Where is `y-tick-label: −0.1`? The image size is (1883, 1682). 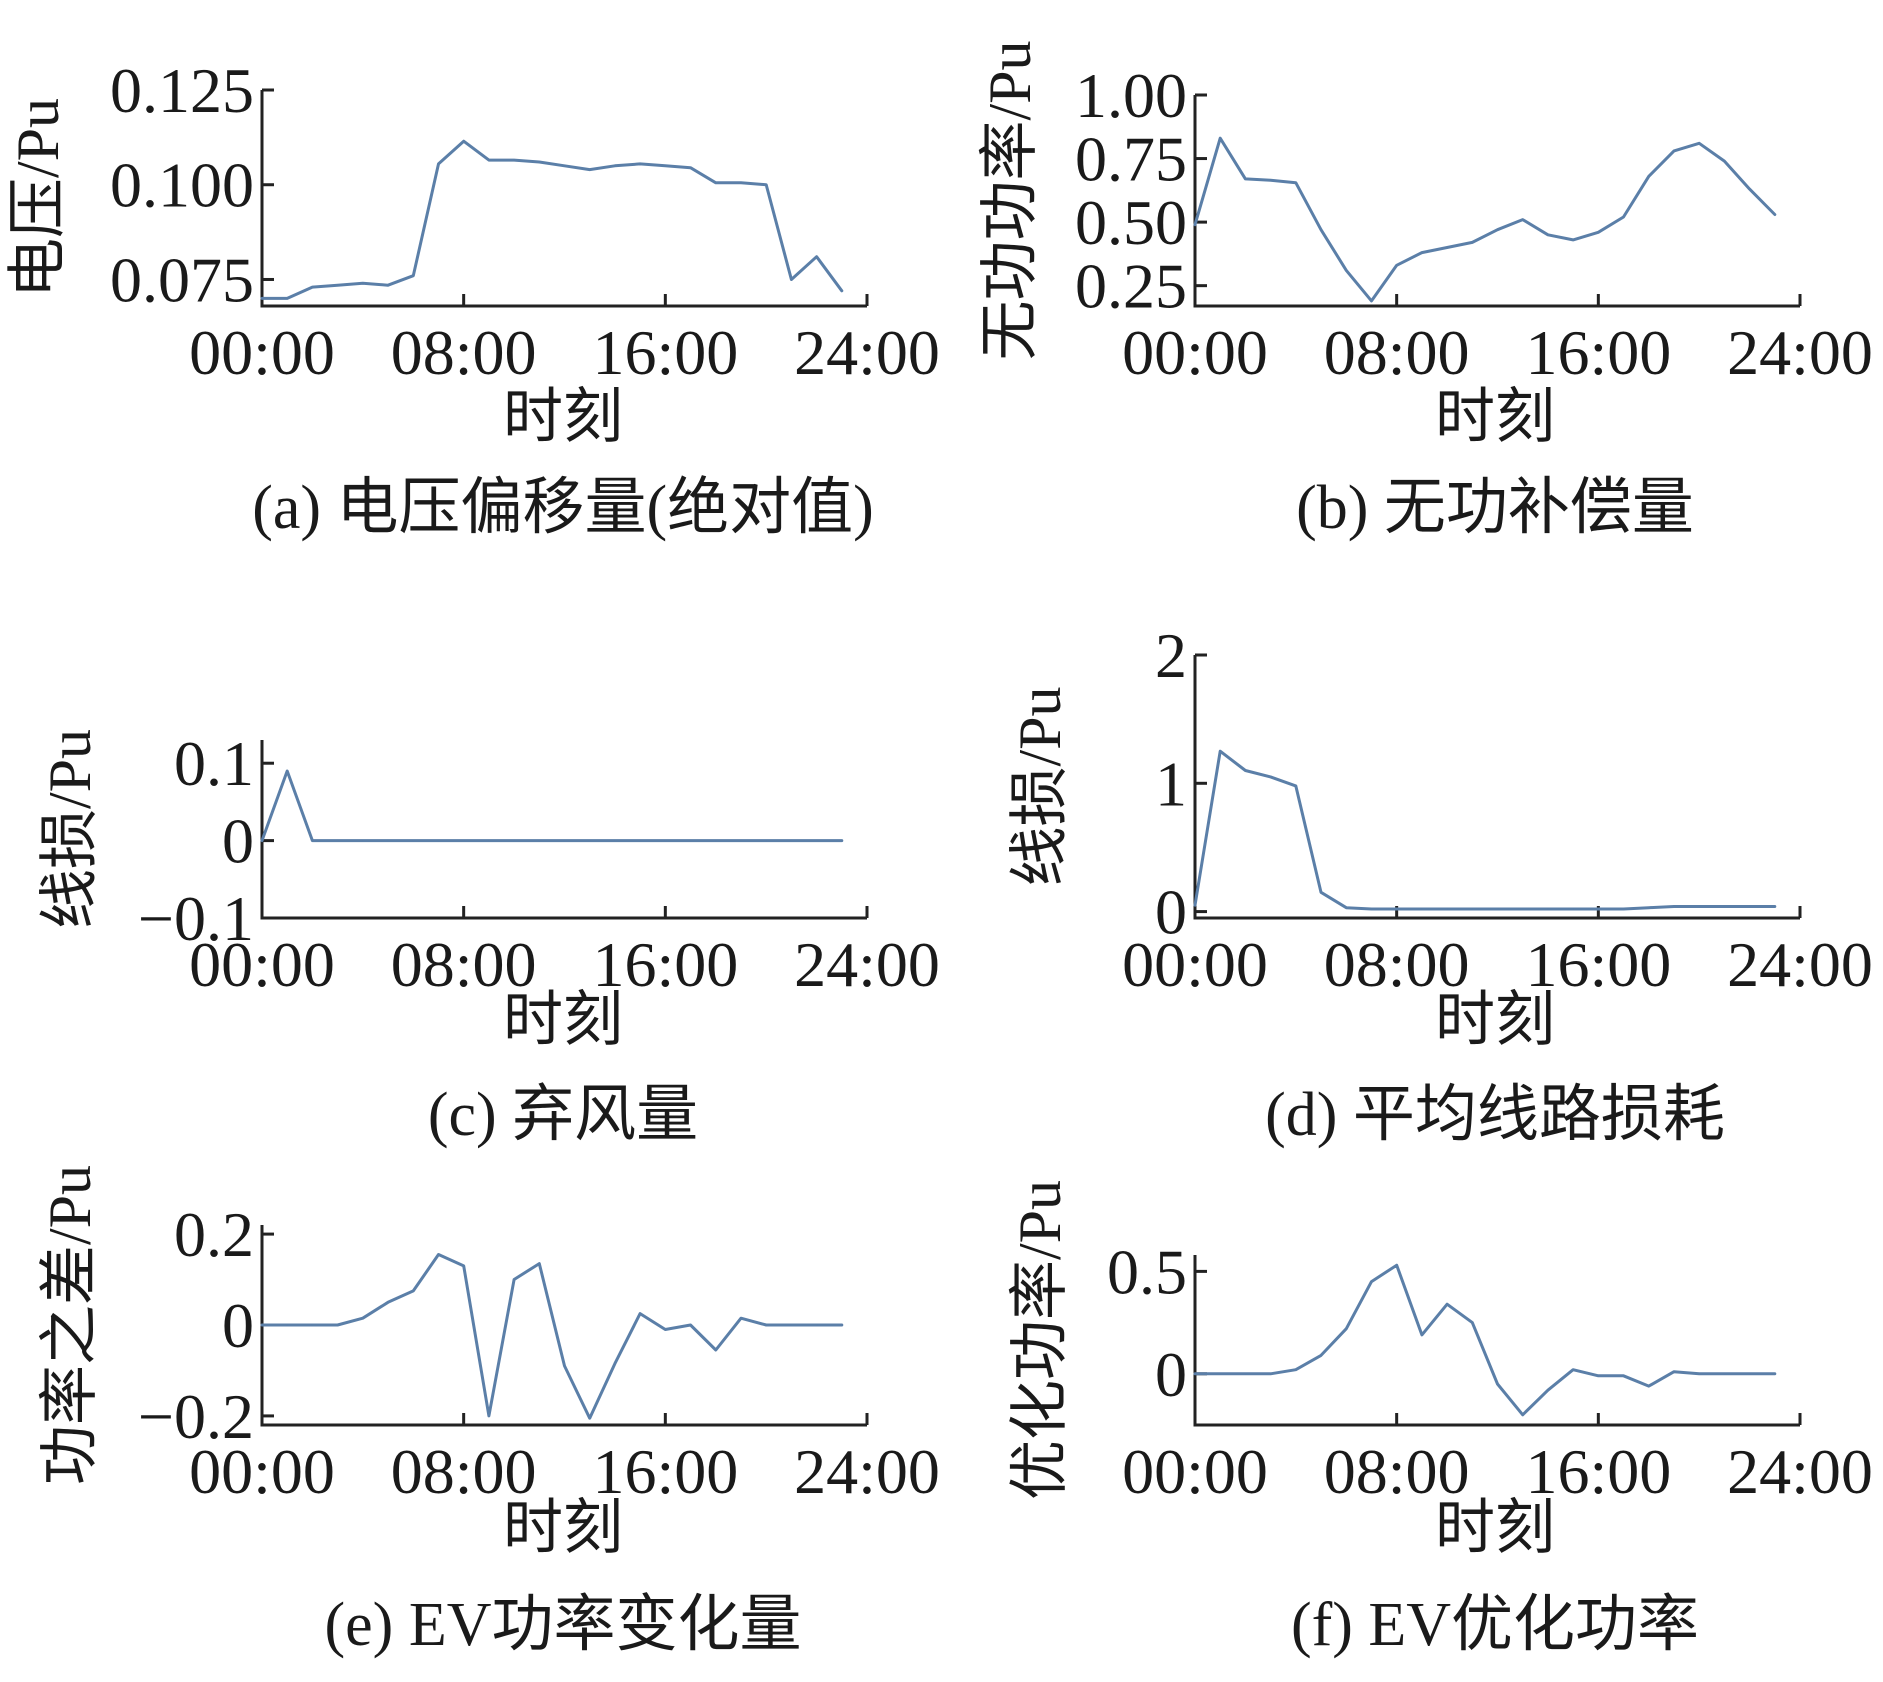 y-tick-label: −0.1 is located at coordinates (196, 918).